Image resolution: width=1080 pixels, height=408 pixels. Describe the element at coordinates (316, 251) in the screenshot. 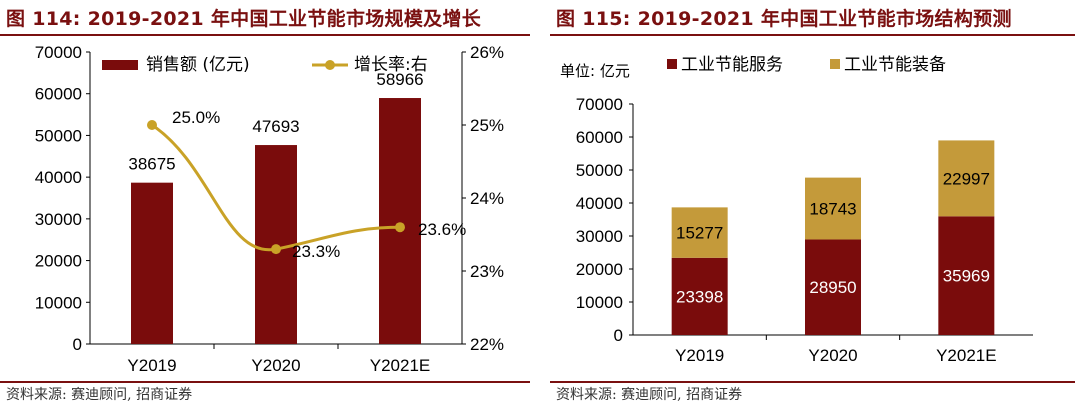

I see `growth-rate-label: 23.3%` at that location.